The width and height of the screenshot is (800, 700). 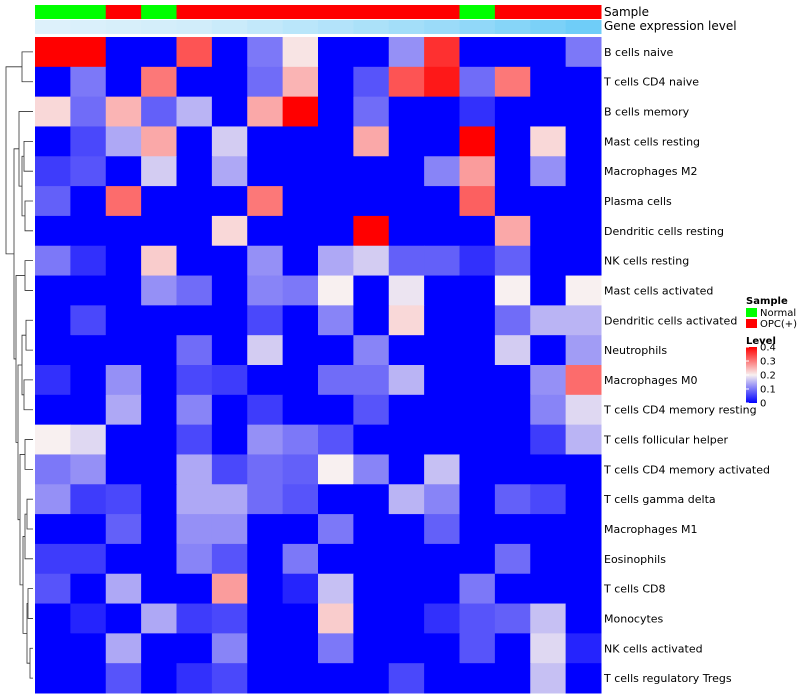 What do you see at coordinates (778, 324) in the screenshot?
I see `legend-label-opc: OPC(+)` at bounding box center [778, 324].